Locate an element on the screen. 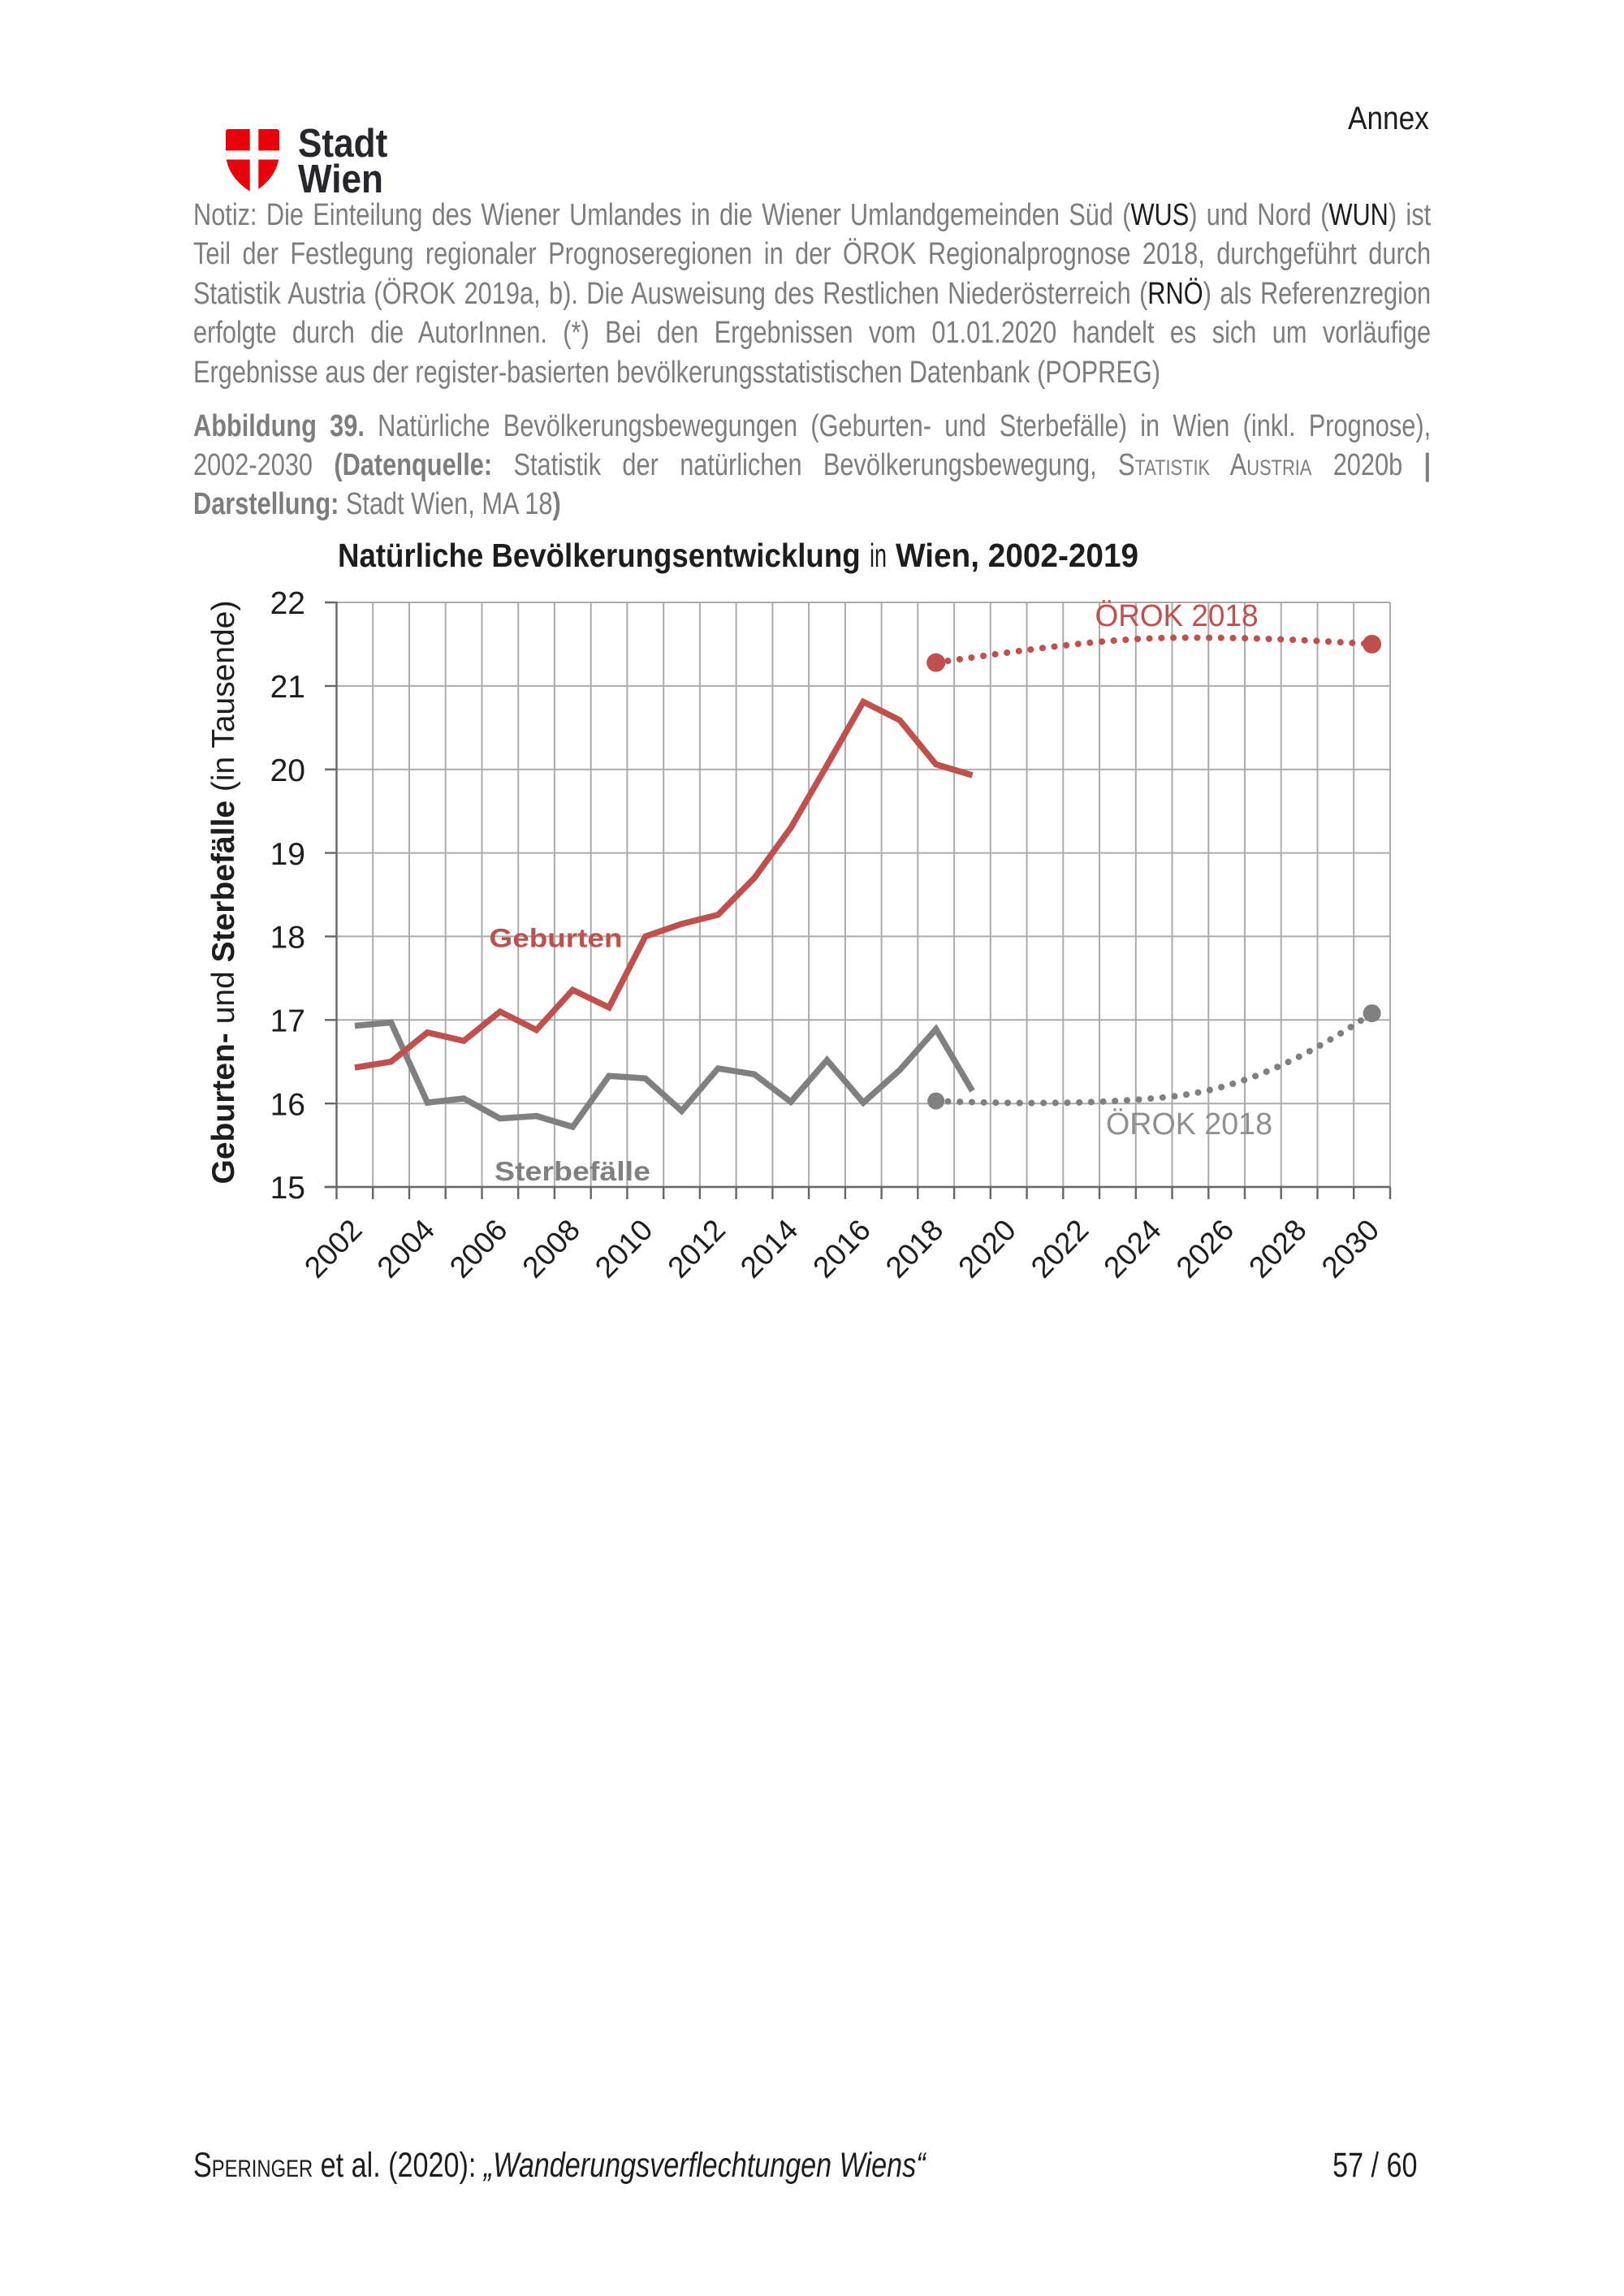 The image size is (1624, 2296). svg-text: 2016 is located at coordinates (842, 1248).